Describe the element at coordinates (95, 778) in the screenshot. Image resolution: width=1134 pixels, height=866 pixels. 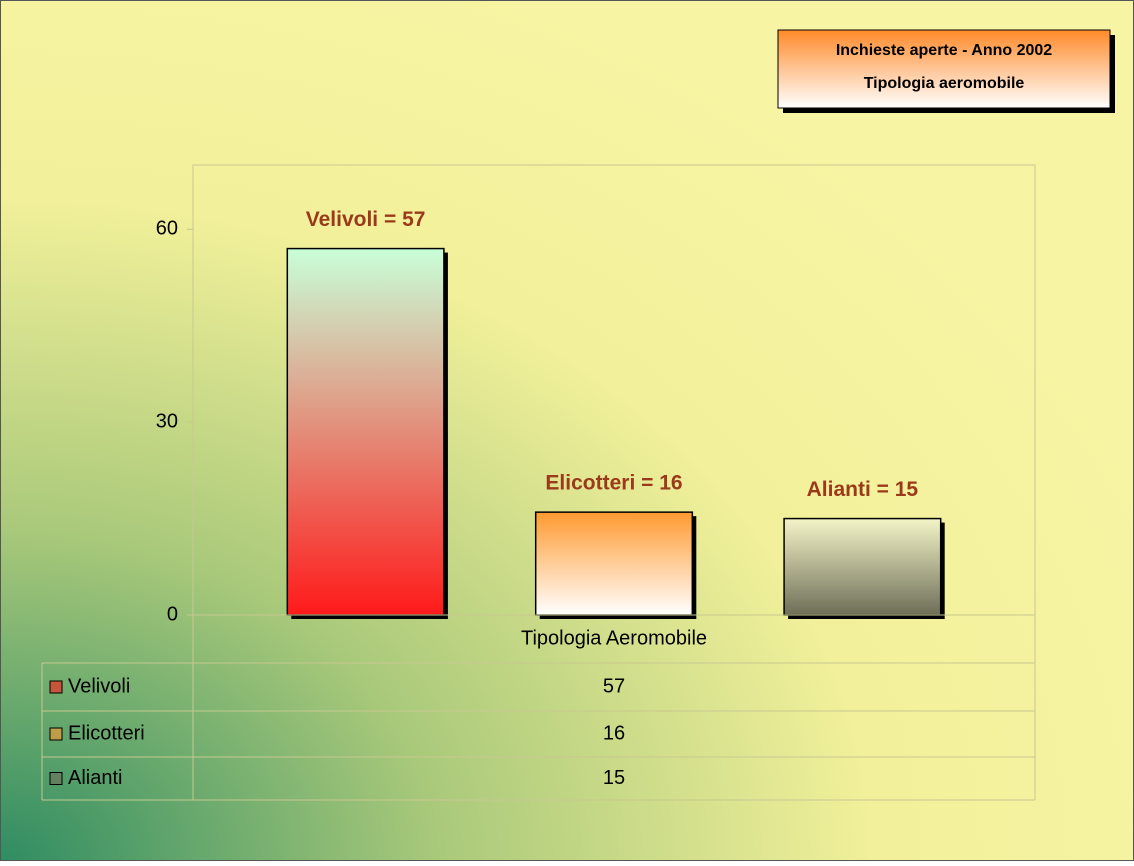
I see `legend-label: Alianti` at that location.